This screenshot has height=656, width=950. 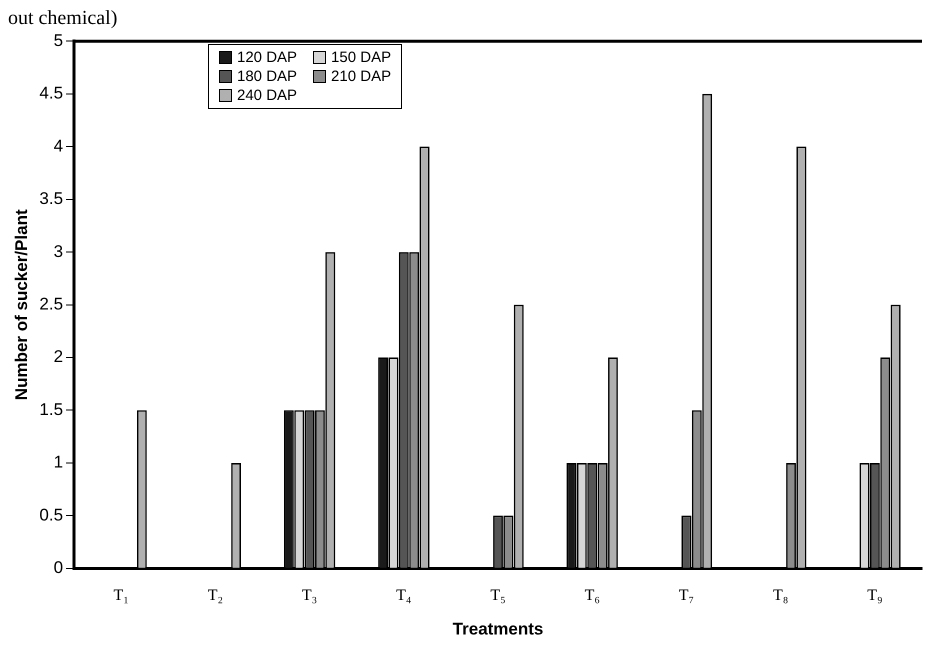 I want to click on y-tick-label: 0.5, so click(x=51, y=514).